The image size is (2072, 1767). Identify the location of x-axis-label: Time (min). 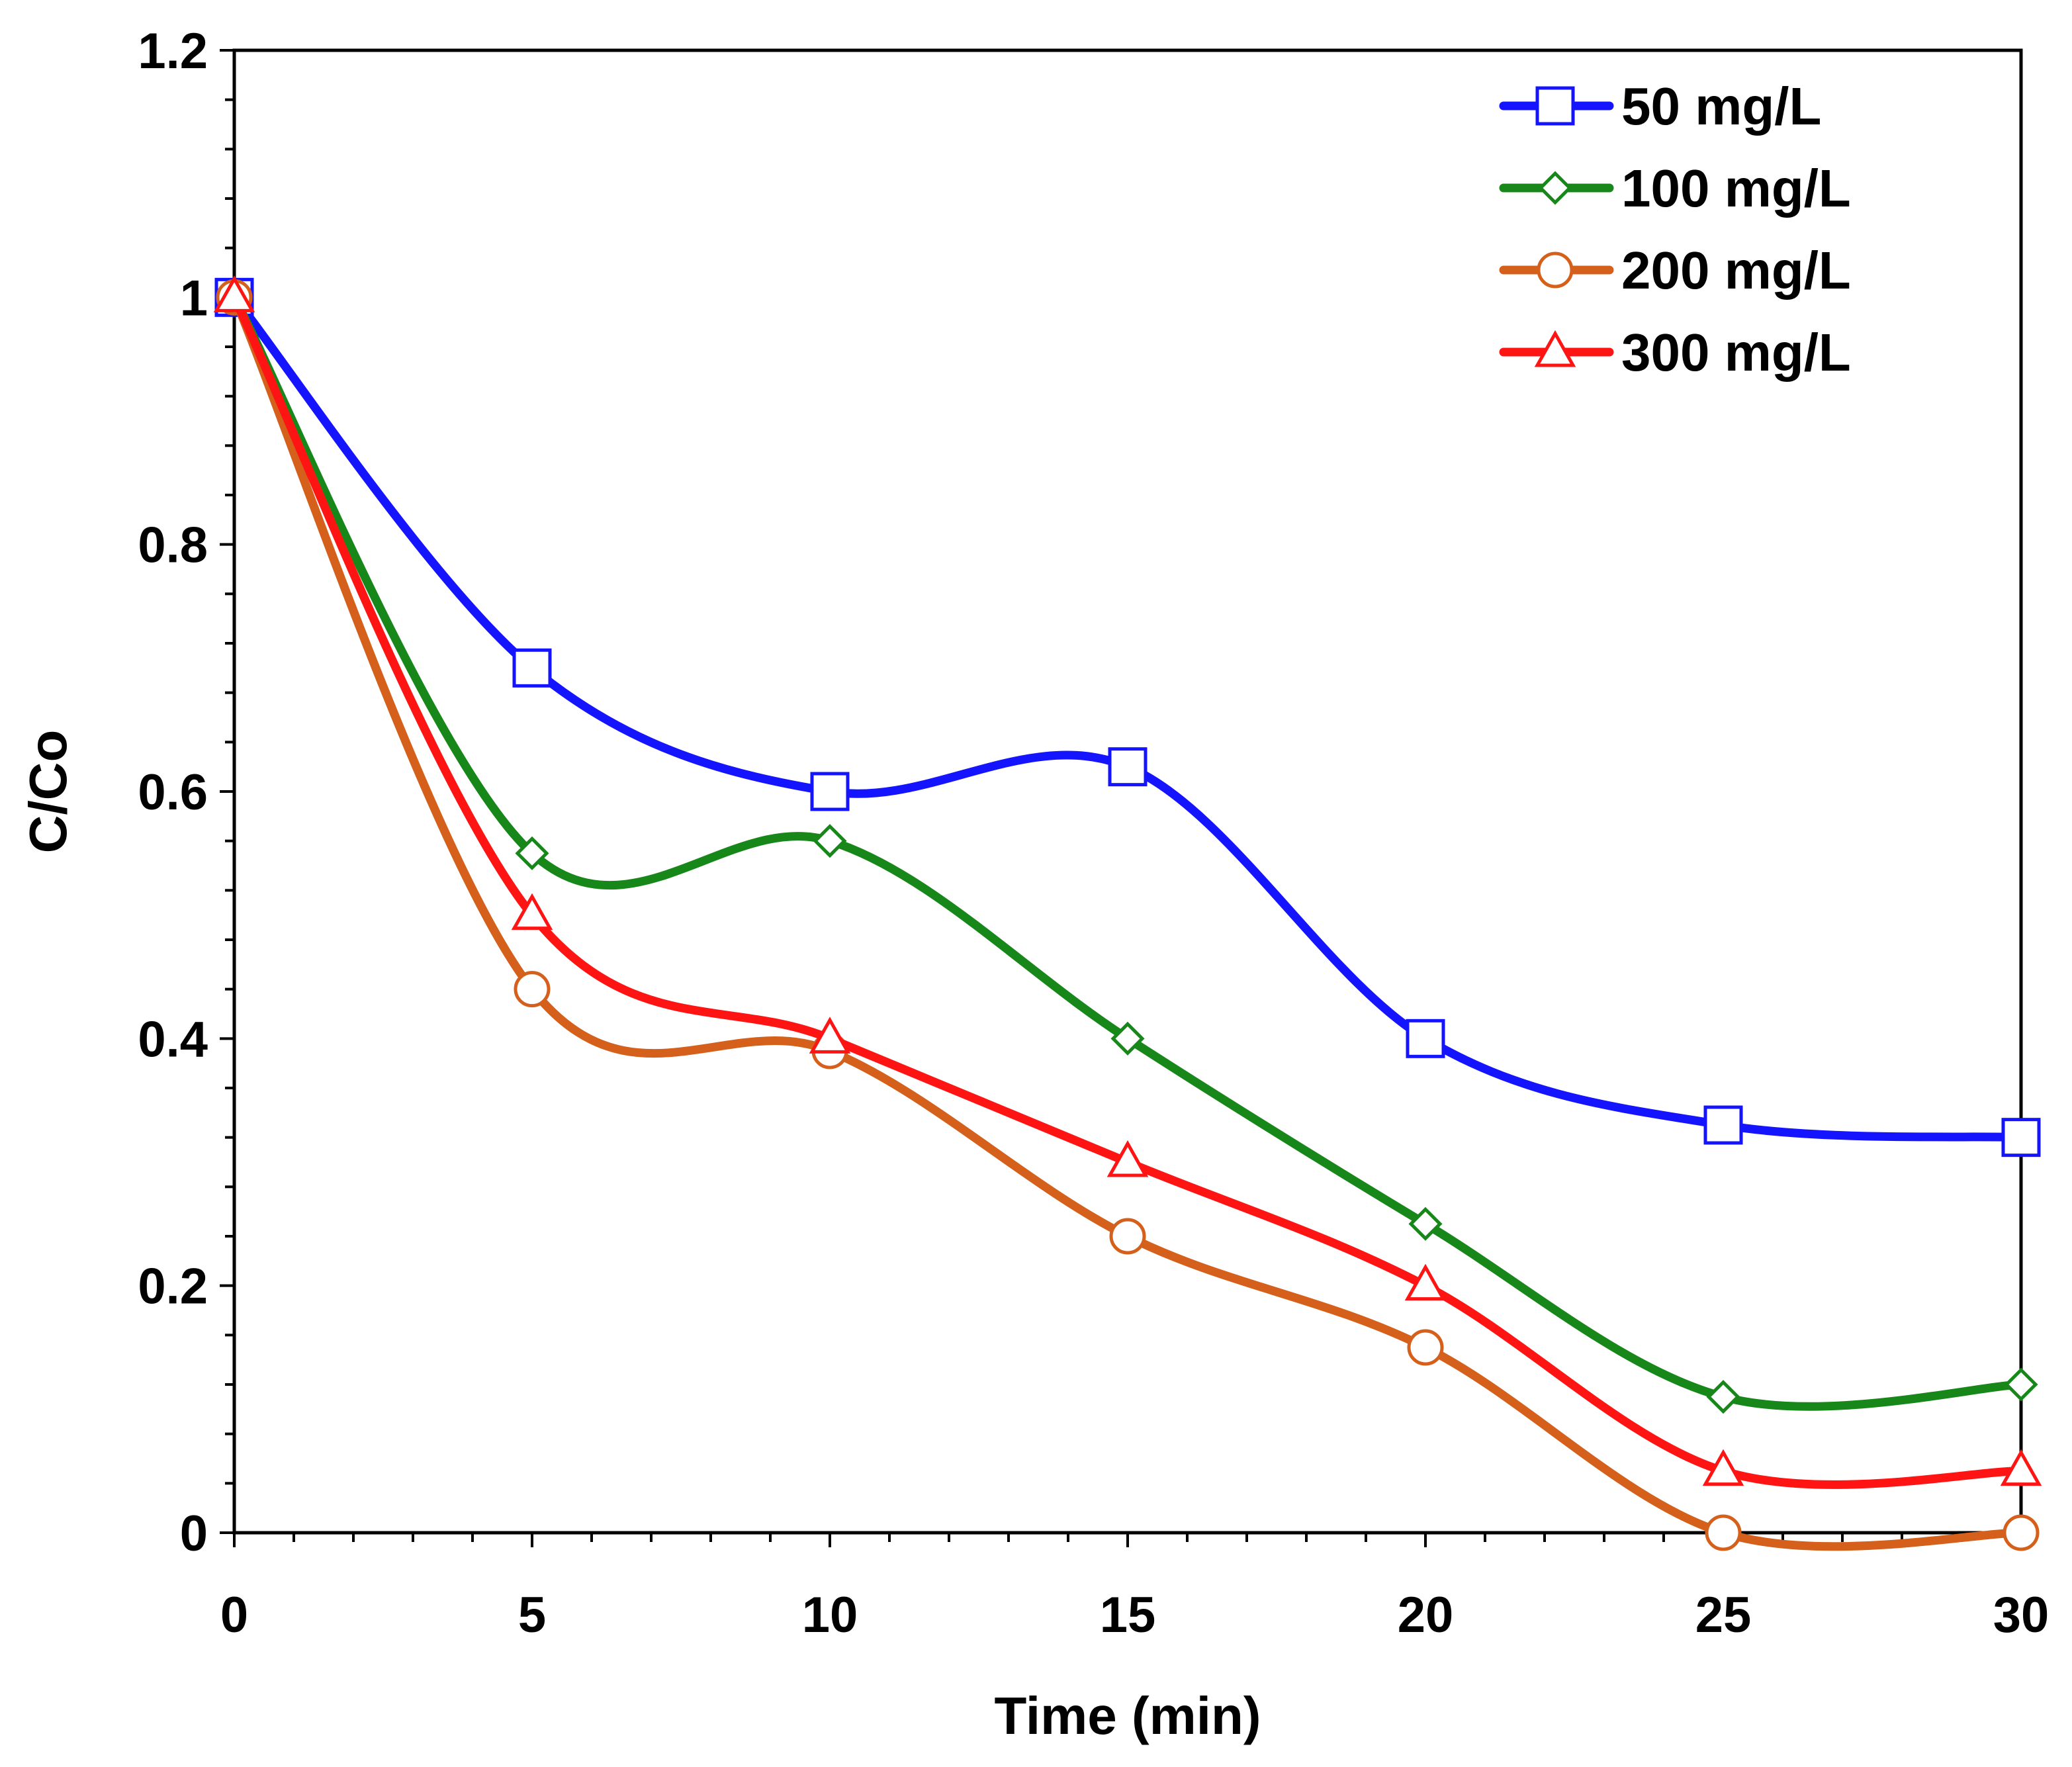
(1127, 1715).